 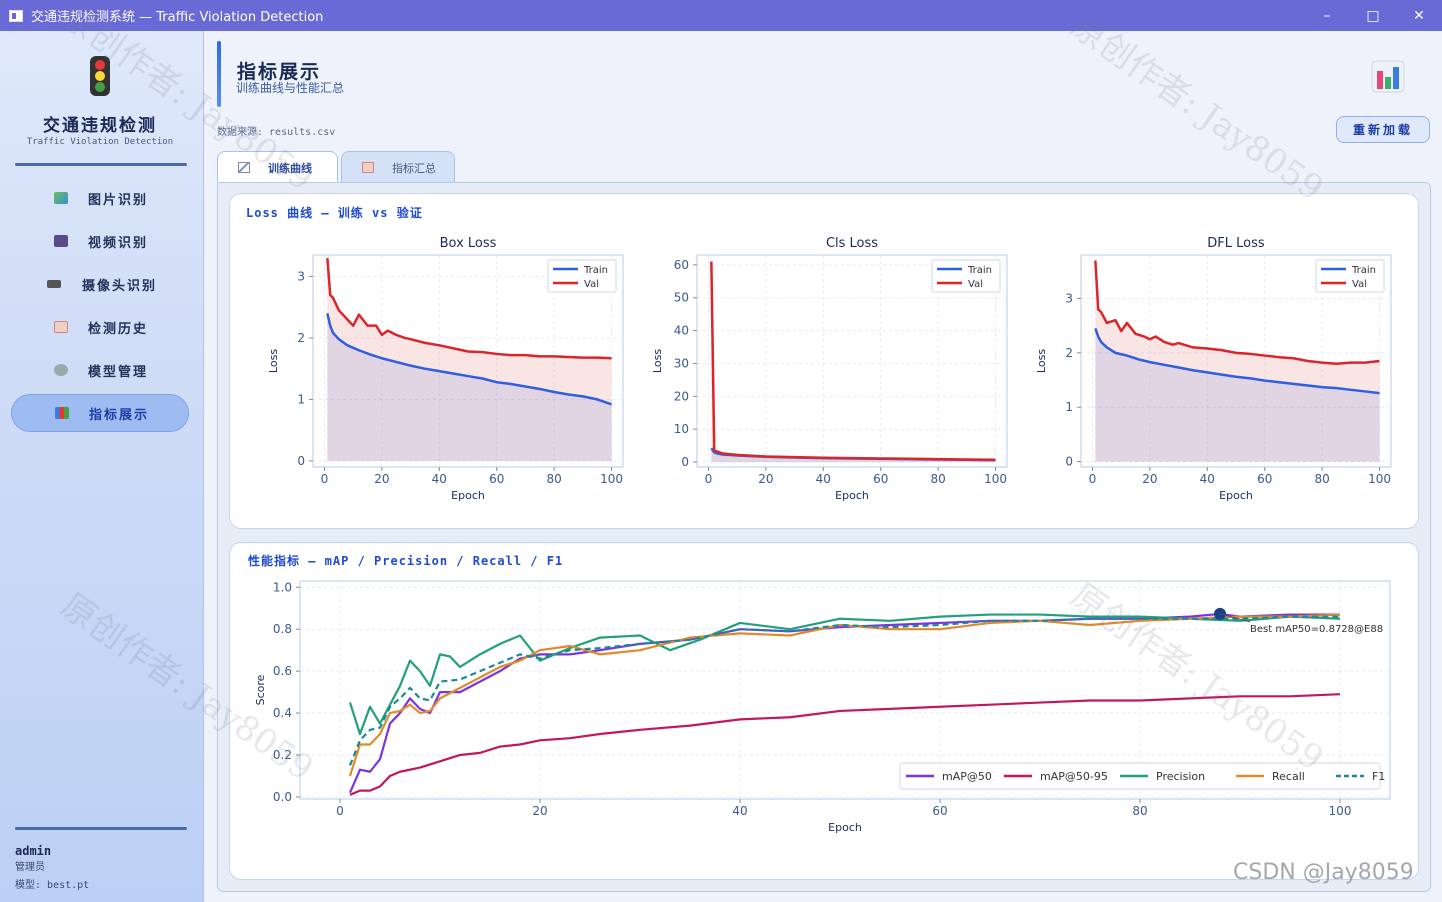 What do you see at coordinates (1383, 129) in the screenshot?
I see `reload-button: 重新加载` at bounding box center [1383, 129].